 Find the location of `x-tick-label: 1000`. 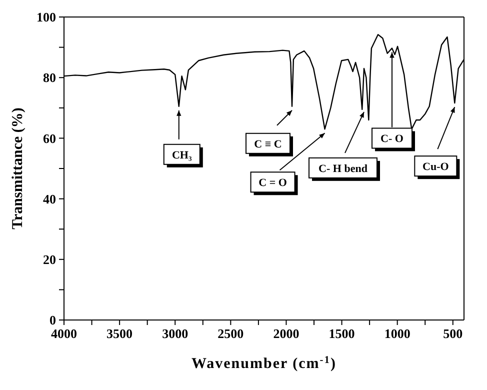

x-tick-label: 1000 is located at coordinates (397, 334).